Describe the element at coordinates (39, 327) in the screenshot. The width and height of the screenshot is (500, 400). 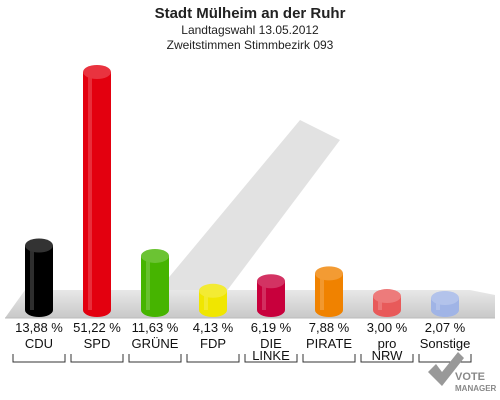
I see `value-label: 13,88 %` at that location.